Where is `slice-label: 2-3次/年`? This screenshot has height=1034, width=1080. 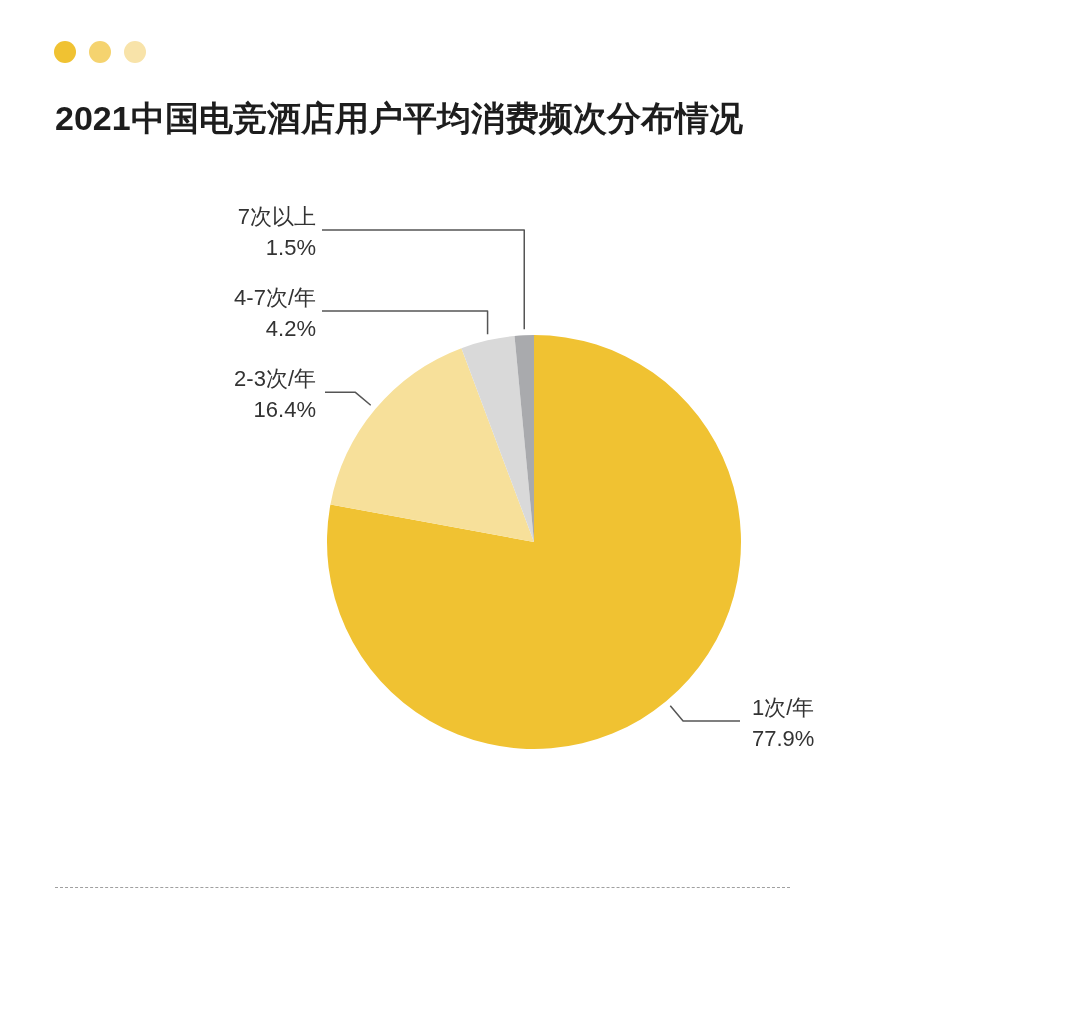 slice-label: 2-3次/年 is located at coordinates (275, 379).